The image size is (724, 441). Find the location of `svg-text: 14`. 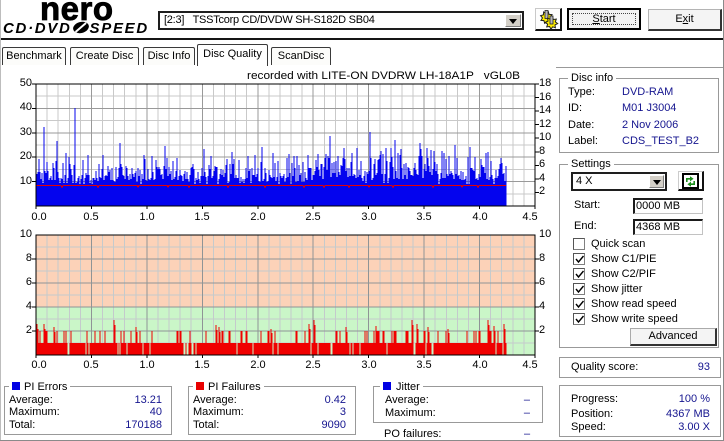

svg-text: 14 is located at coordinates (545, 110).